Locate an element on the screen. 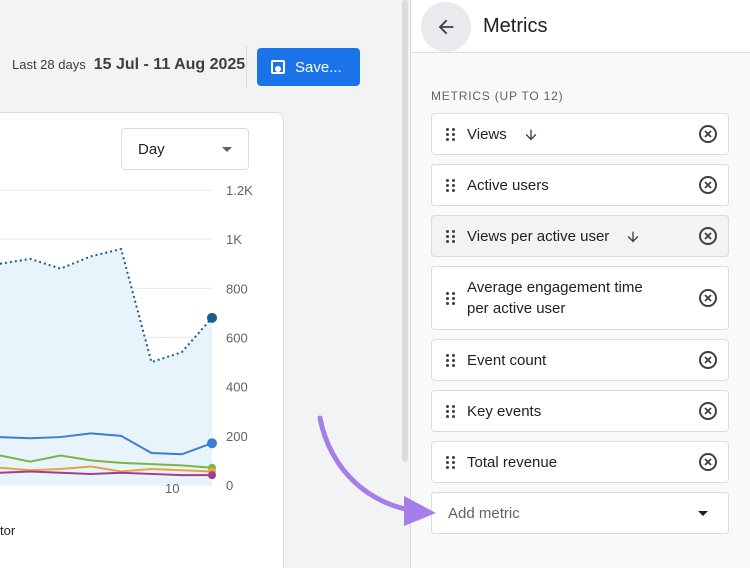 This screenshot has width=750, height=568. metric-chip-active-users: Active users is located at coordinates (580, 185).